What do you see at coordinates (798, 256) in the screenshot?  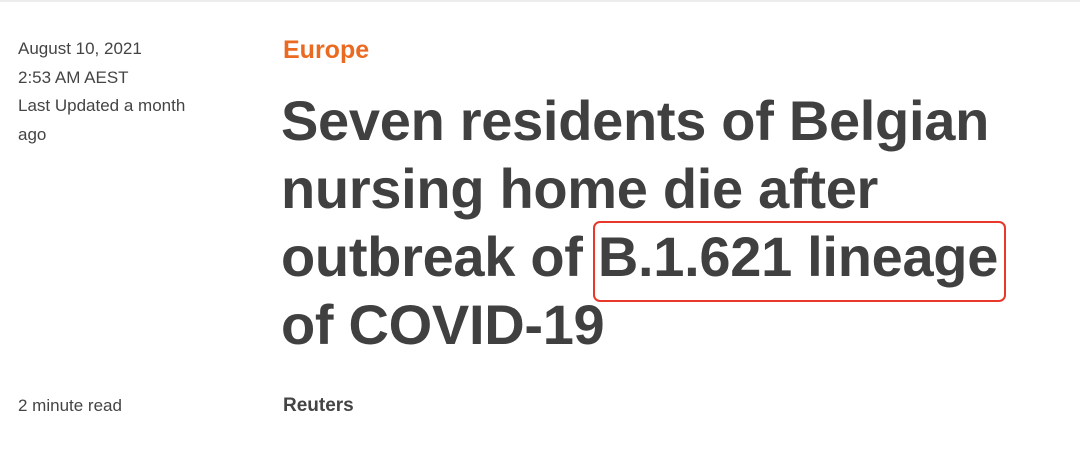 I see `highlighted-lineage: B.1.621 lineage` at bounding box center [798, 256].